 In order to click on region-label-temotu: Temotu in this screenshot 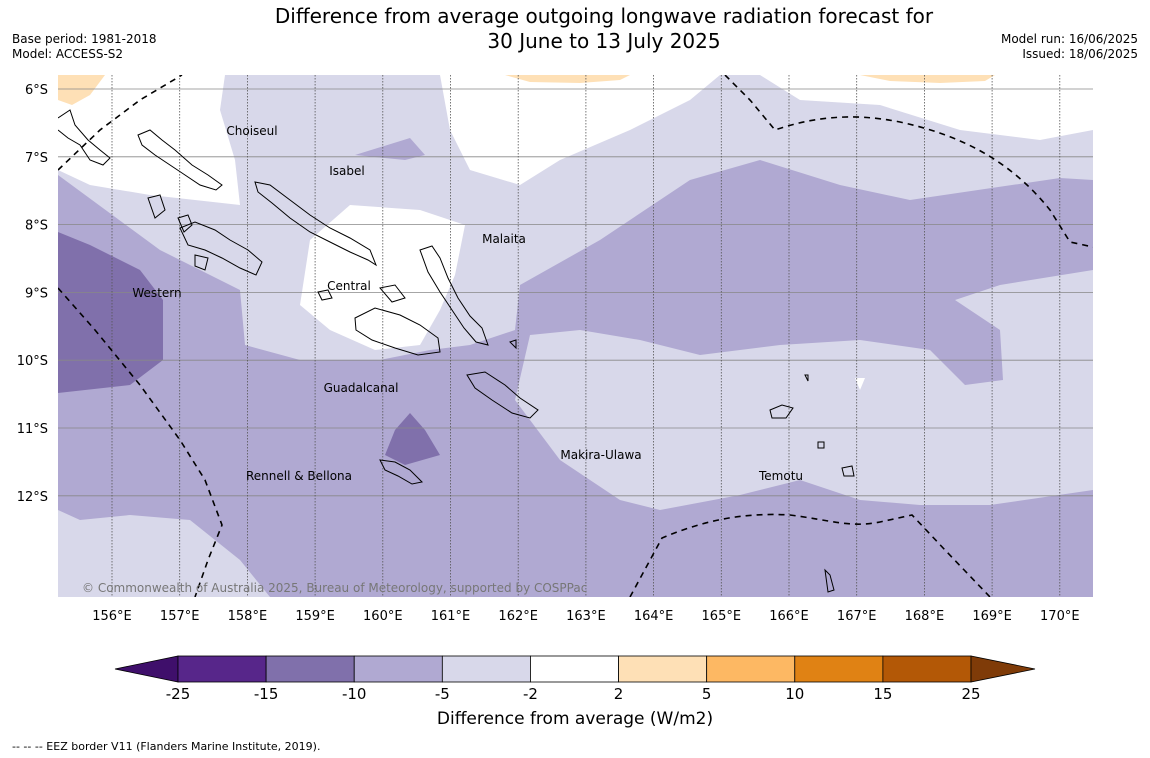, I will do `click(780, 476)`.